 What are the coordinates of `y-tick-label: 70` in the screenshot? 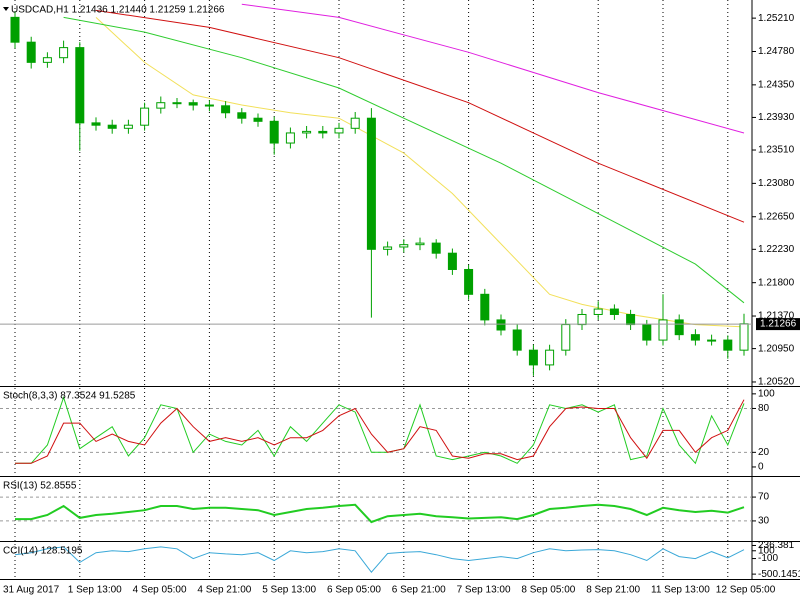 It's located at (764, 497).